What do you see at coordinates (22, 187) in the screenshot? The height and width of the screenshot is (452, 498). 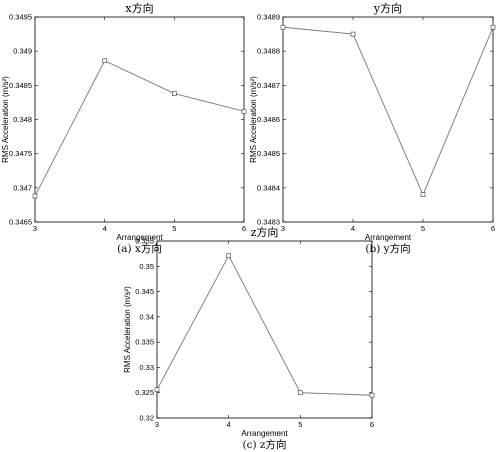 I see `y-tick-label: 0.347` at bounding box center [22, 187].